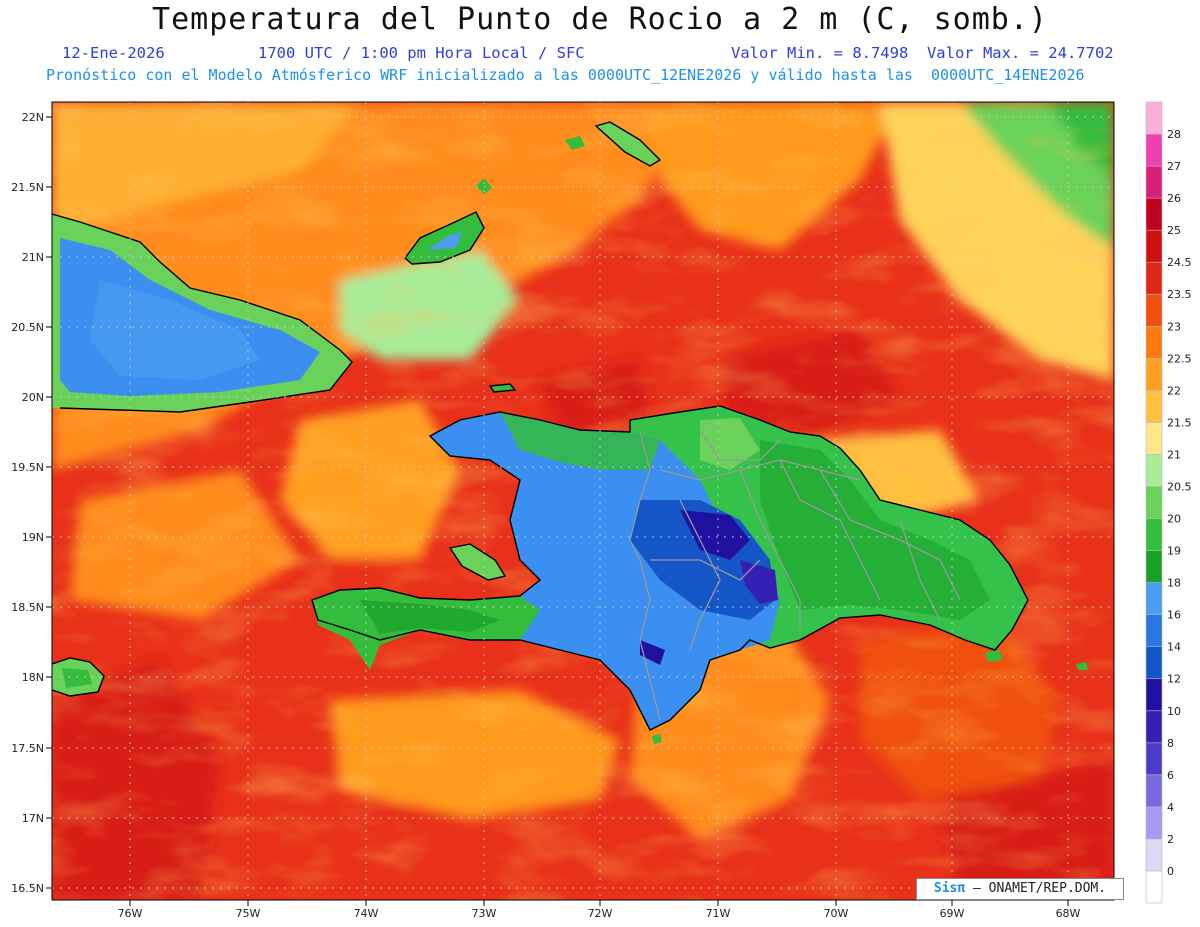 The image size is (1200, 927). Describe the element at coordinates (922, 53) in the screenshot. I see `value-min-max: Valor Min. = 8.7498 Valor Max. = 24.7702` at that location.